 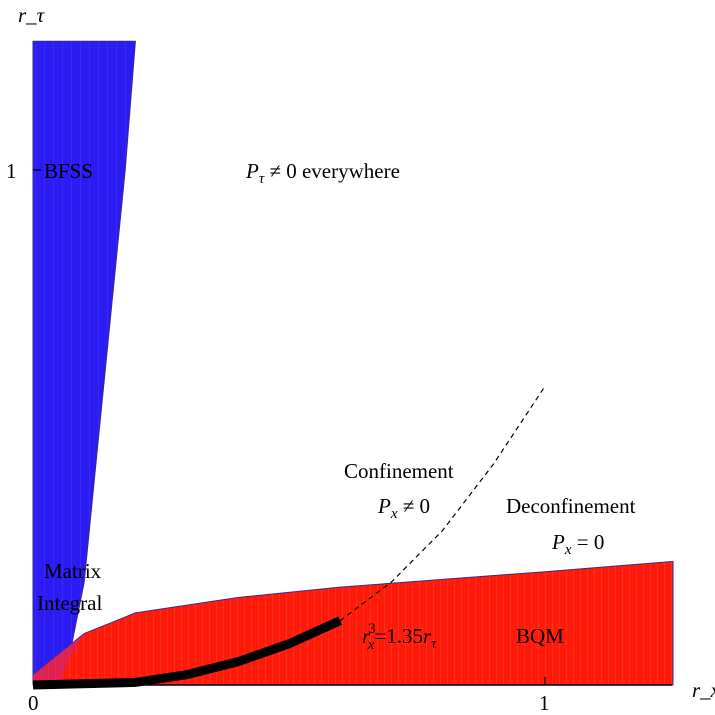 I want to click on relation-rest: =1.35, so click(x=398, y=636).